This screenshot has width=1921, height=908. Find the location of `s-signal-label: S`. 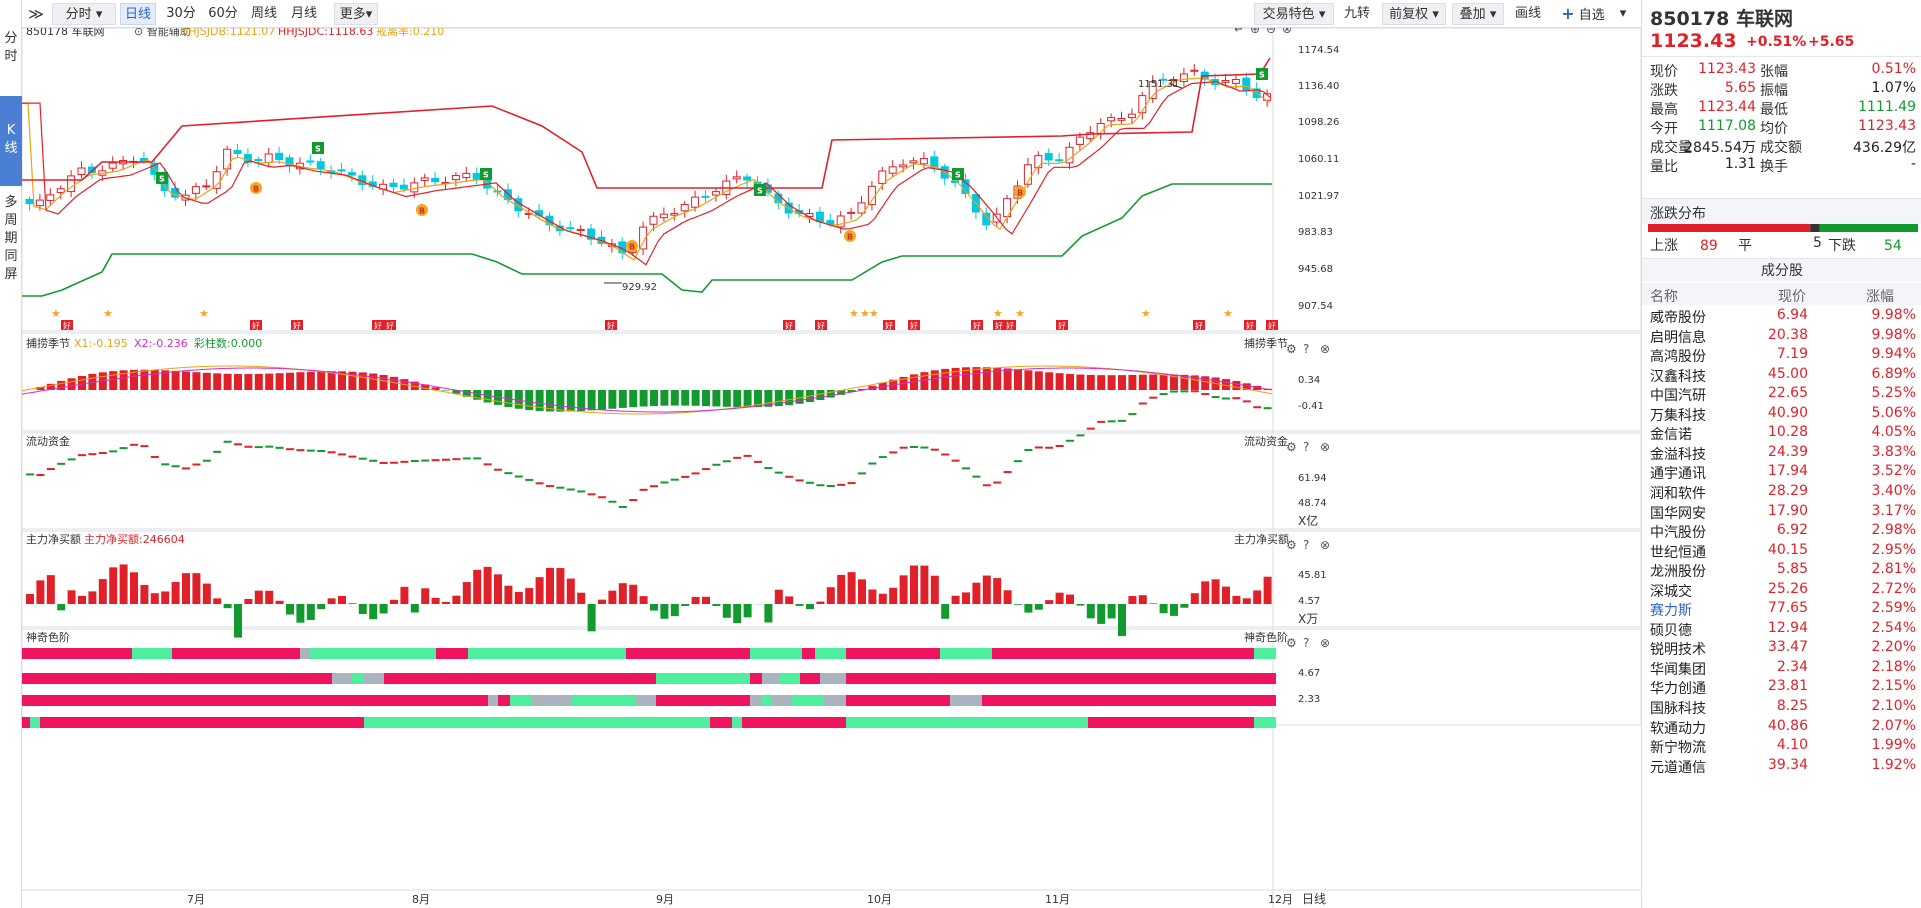

s-signal-label: S is located at coordinates (162, 179).